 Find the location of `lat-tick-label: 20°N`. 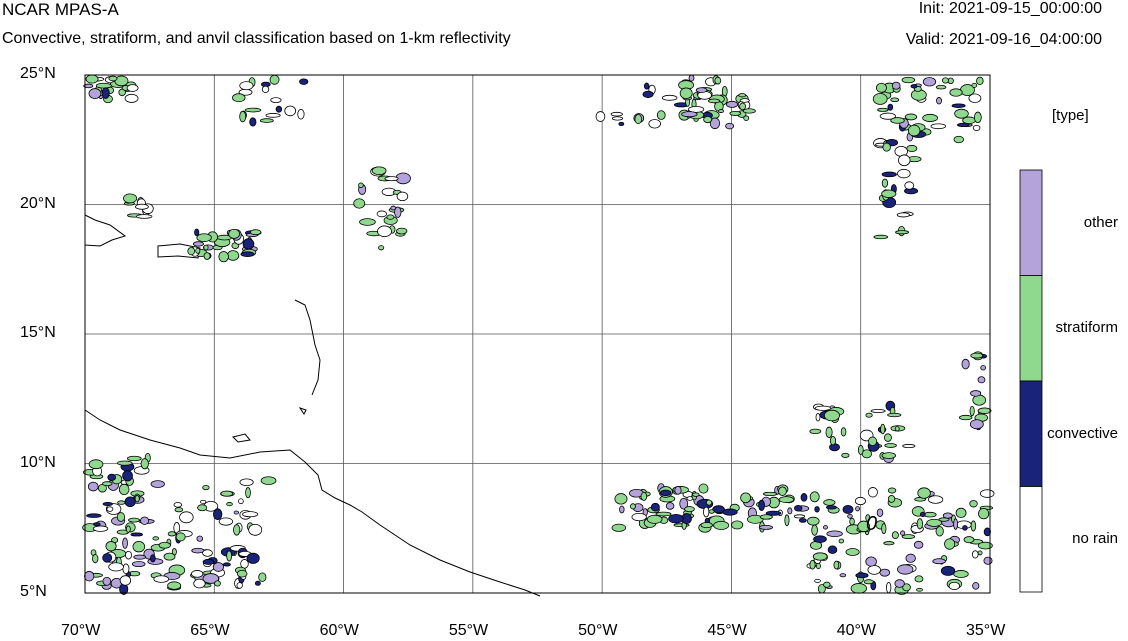

lat-tick-label: 20°N is located at coordinates (38, 203).